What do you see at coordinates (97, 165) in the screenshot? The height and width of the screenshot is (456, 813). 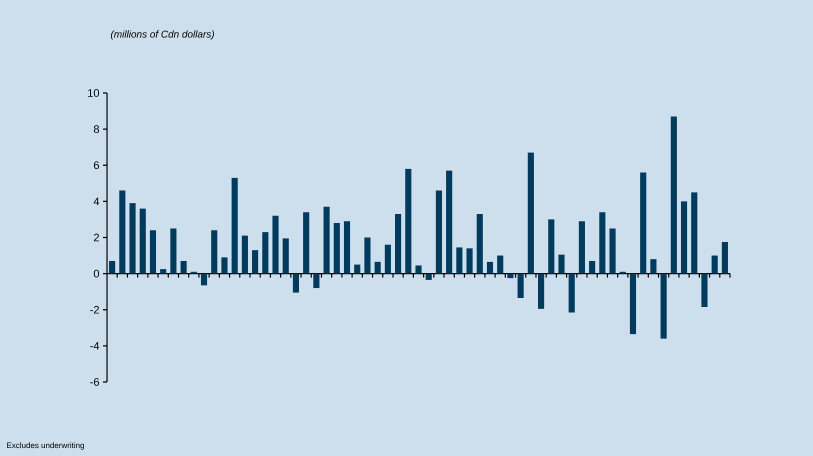 I see `y-tick-label: 6` at bounding box center [97, 165].